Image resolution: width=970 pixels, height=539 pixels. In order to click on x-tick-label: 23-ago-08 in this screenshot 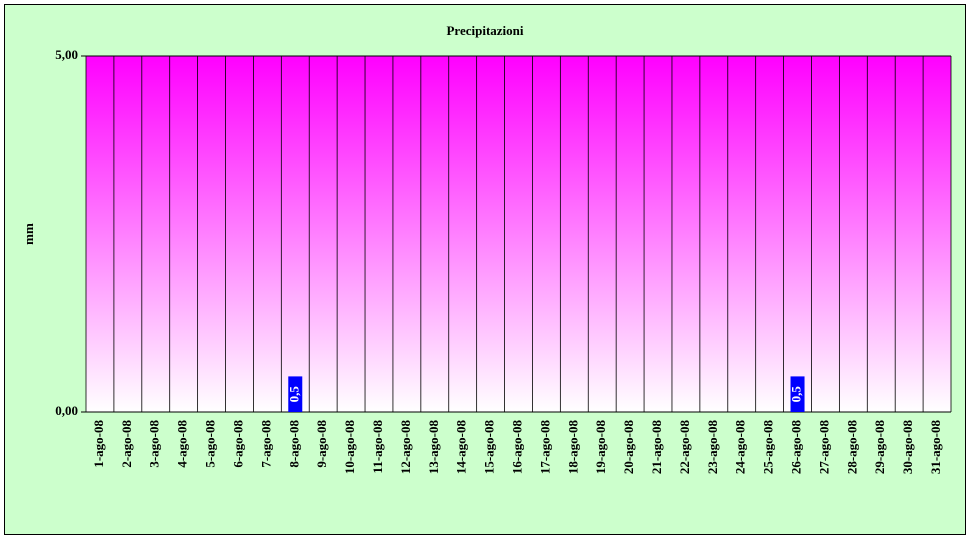, I will do `click(712, 447)`.